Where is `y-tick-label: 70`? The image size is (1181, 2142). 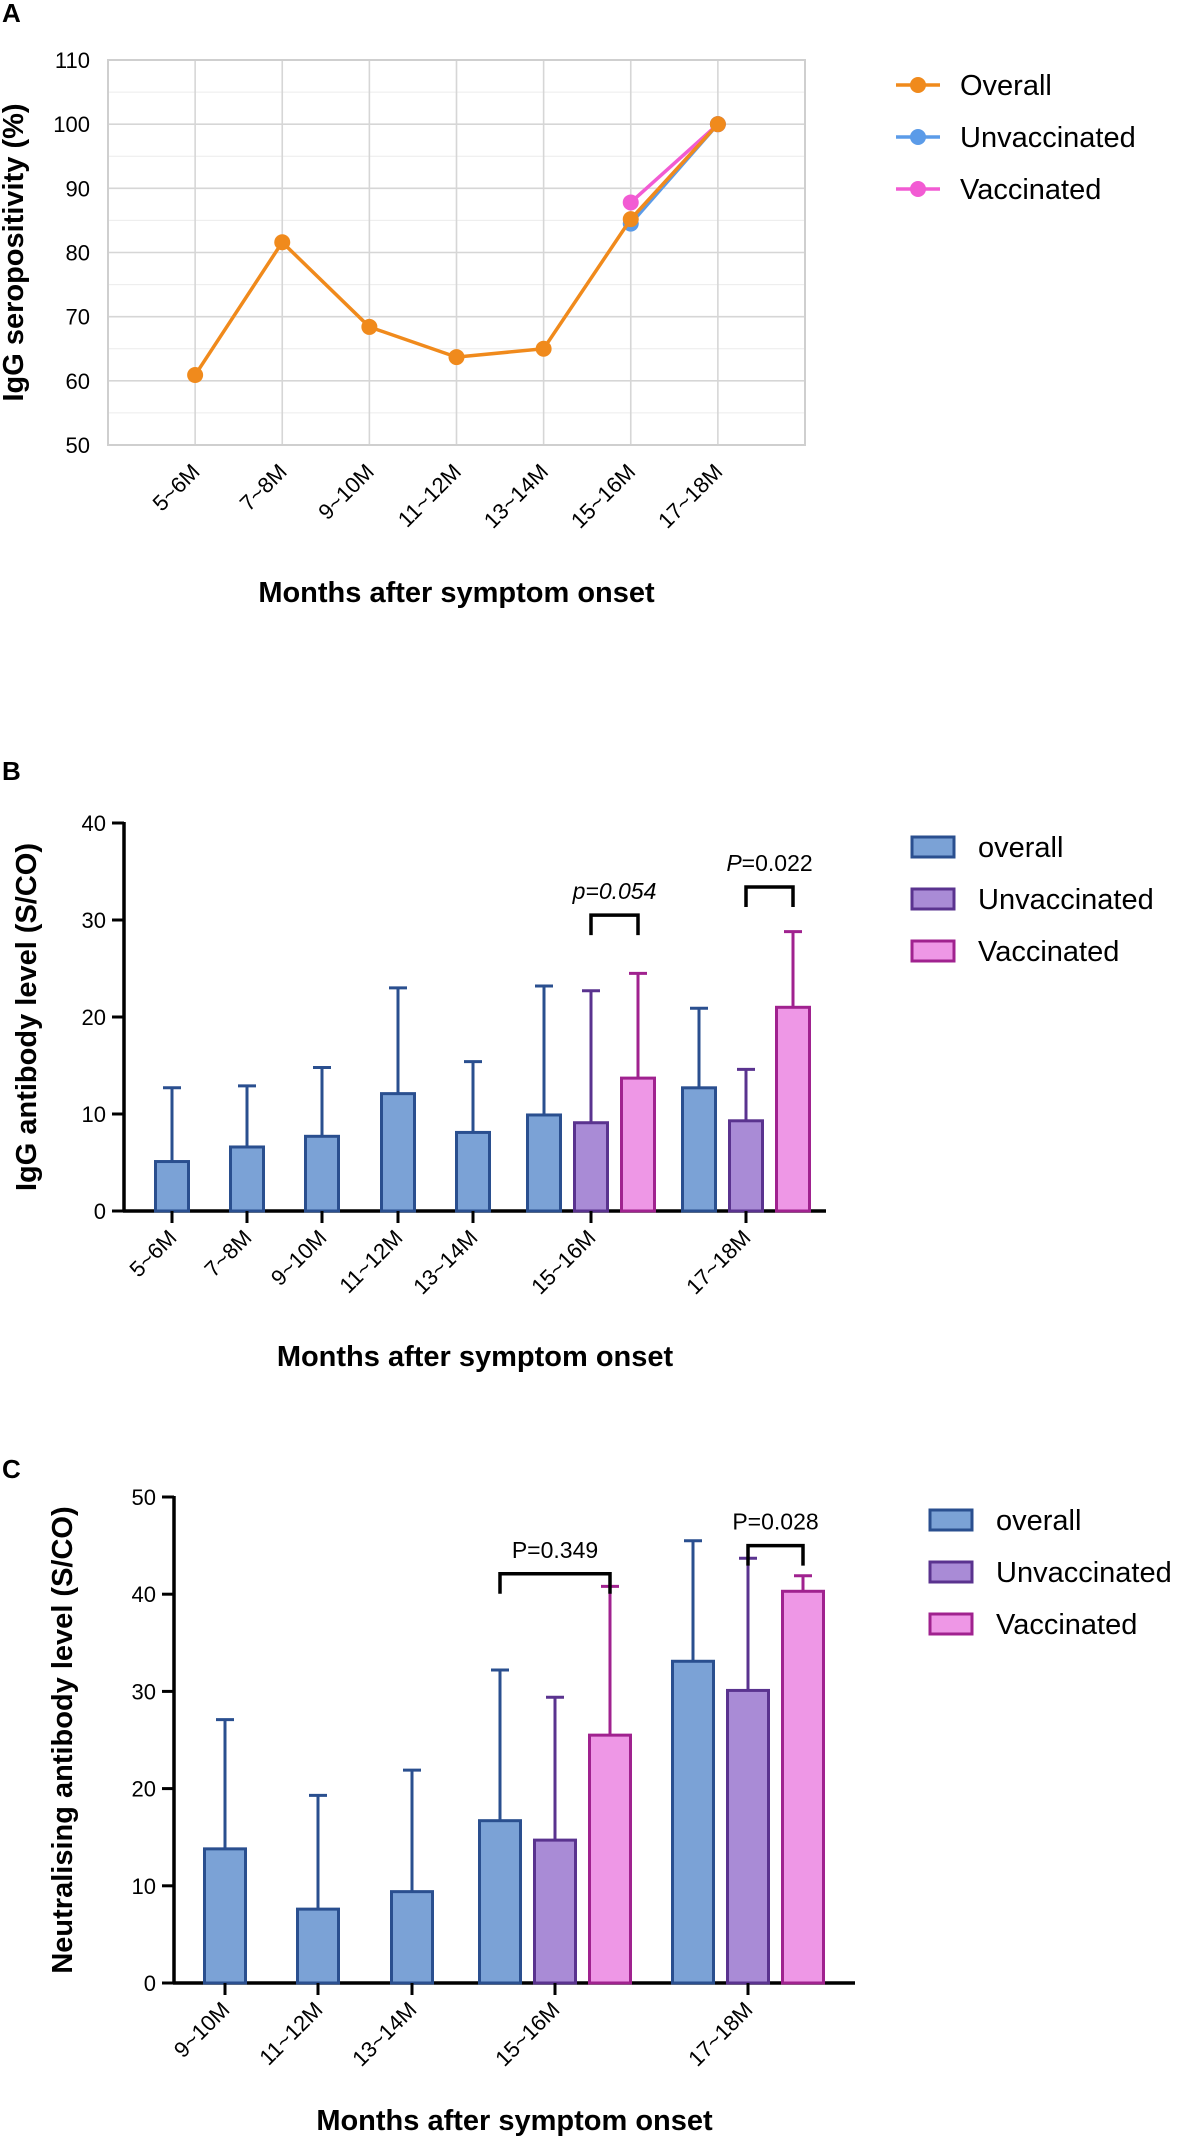 y-tick-label: 70 is located at coordinates (78, 317).